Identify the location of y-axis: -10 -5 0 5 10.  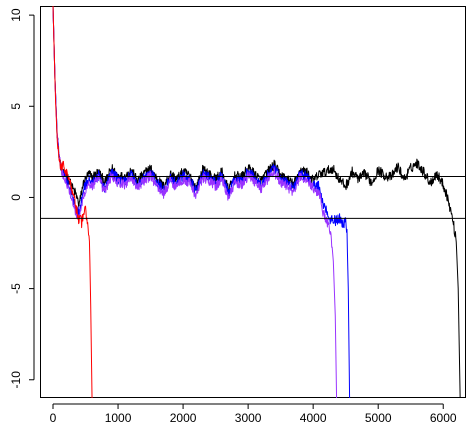
(21, 198).